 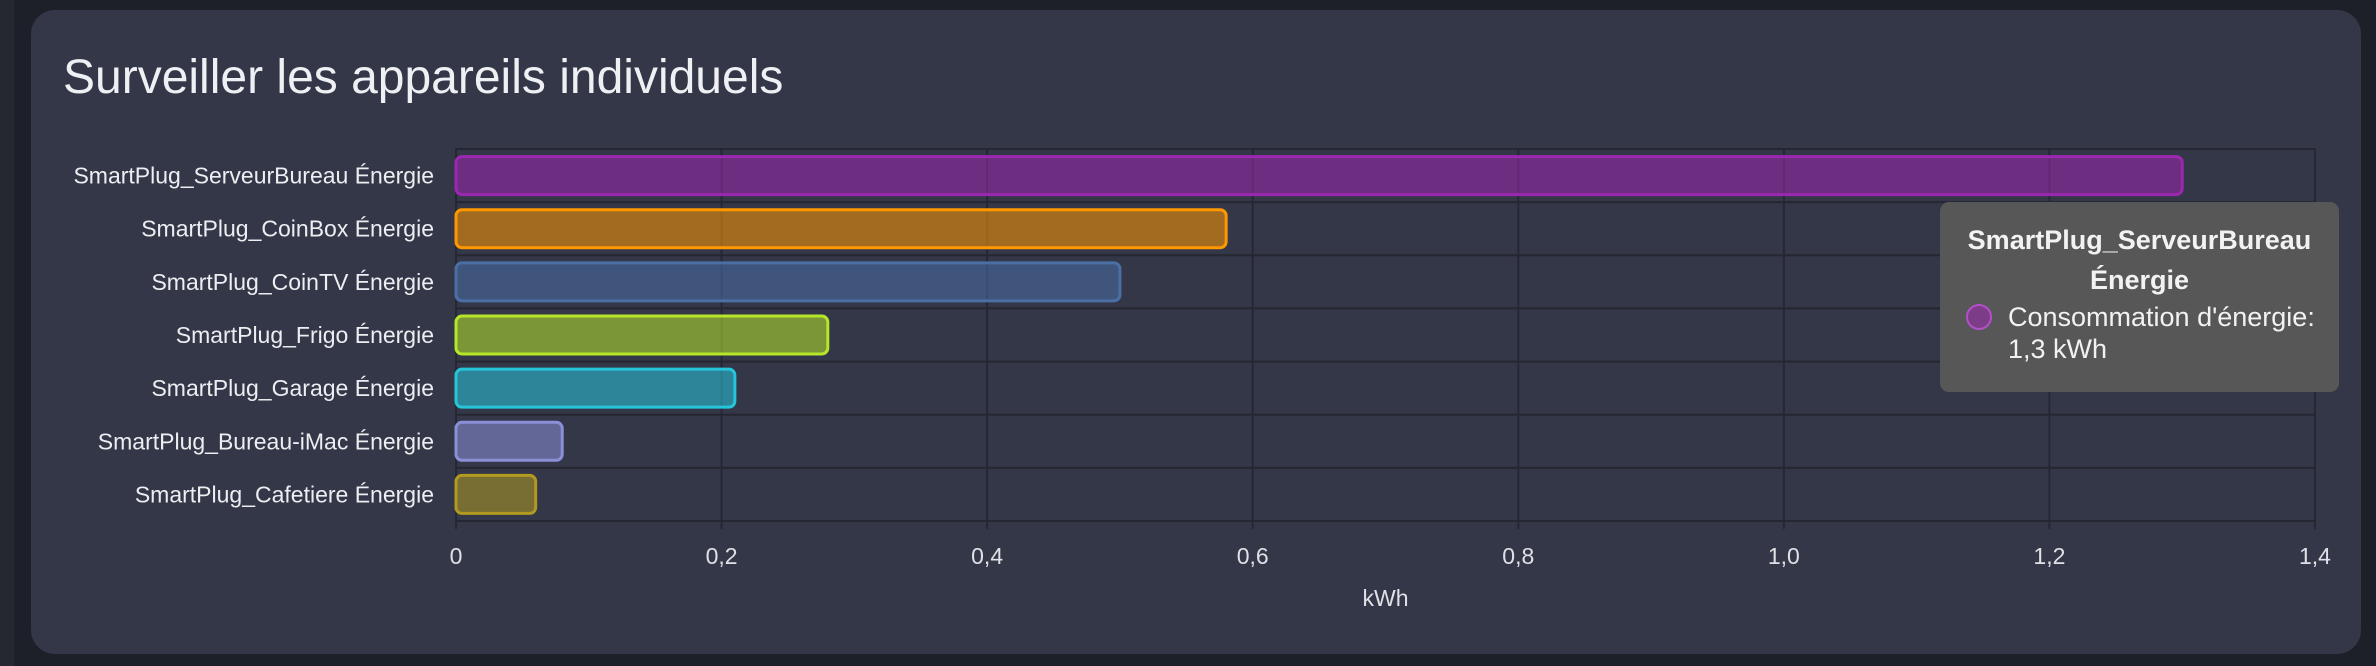 I want to click on x-tick-label: 1,0, so click(x=1784, y=556).